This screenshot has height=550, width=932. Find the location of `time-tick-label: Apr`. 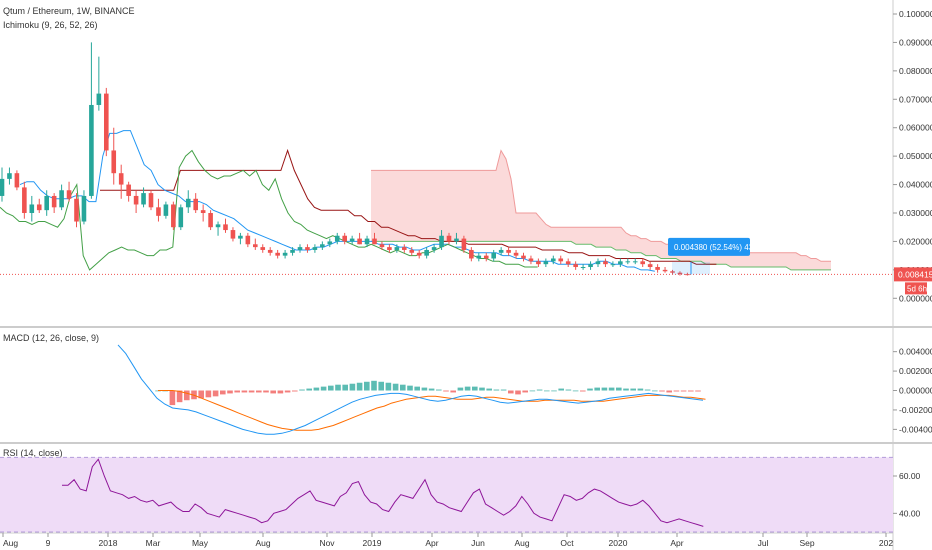

time-tick-label: Apr is located at coordinates (431, 543).